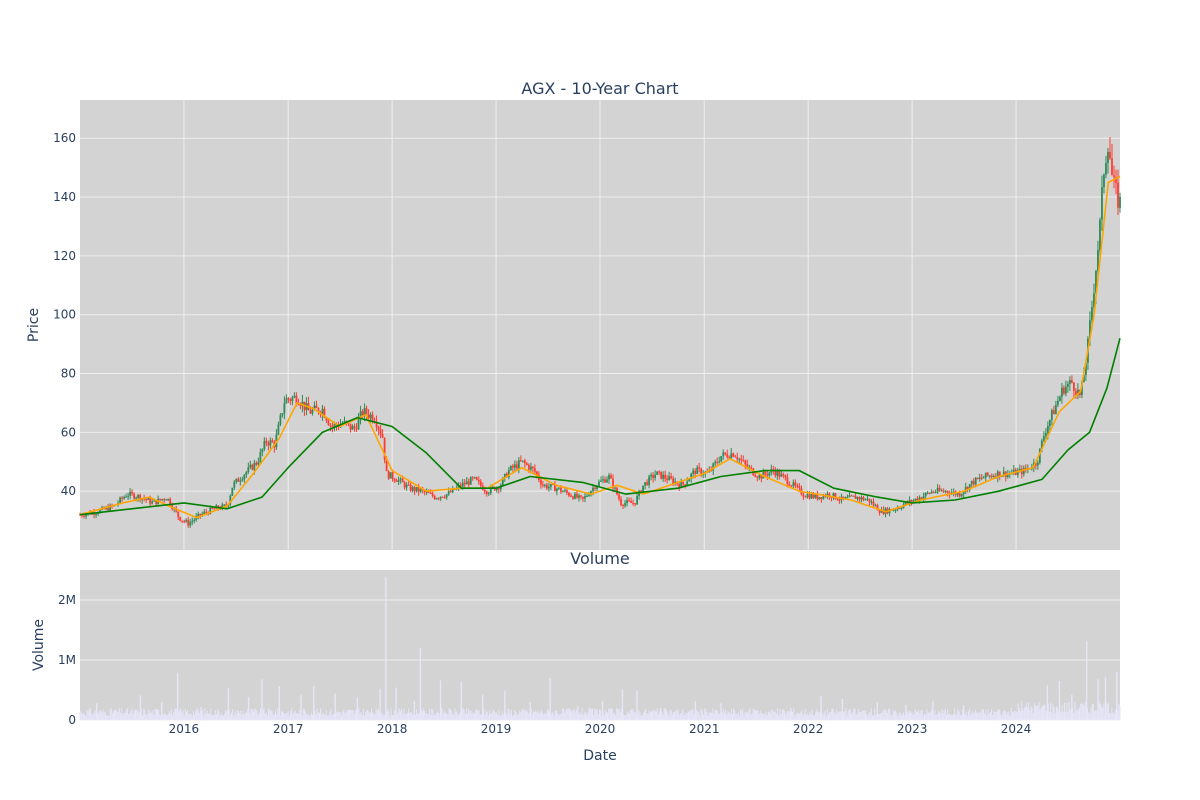 The image size is (1200, 800). I want to click on x-tick-label: 2018, so click(392, 729).